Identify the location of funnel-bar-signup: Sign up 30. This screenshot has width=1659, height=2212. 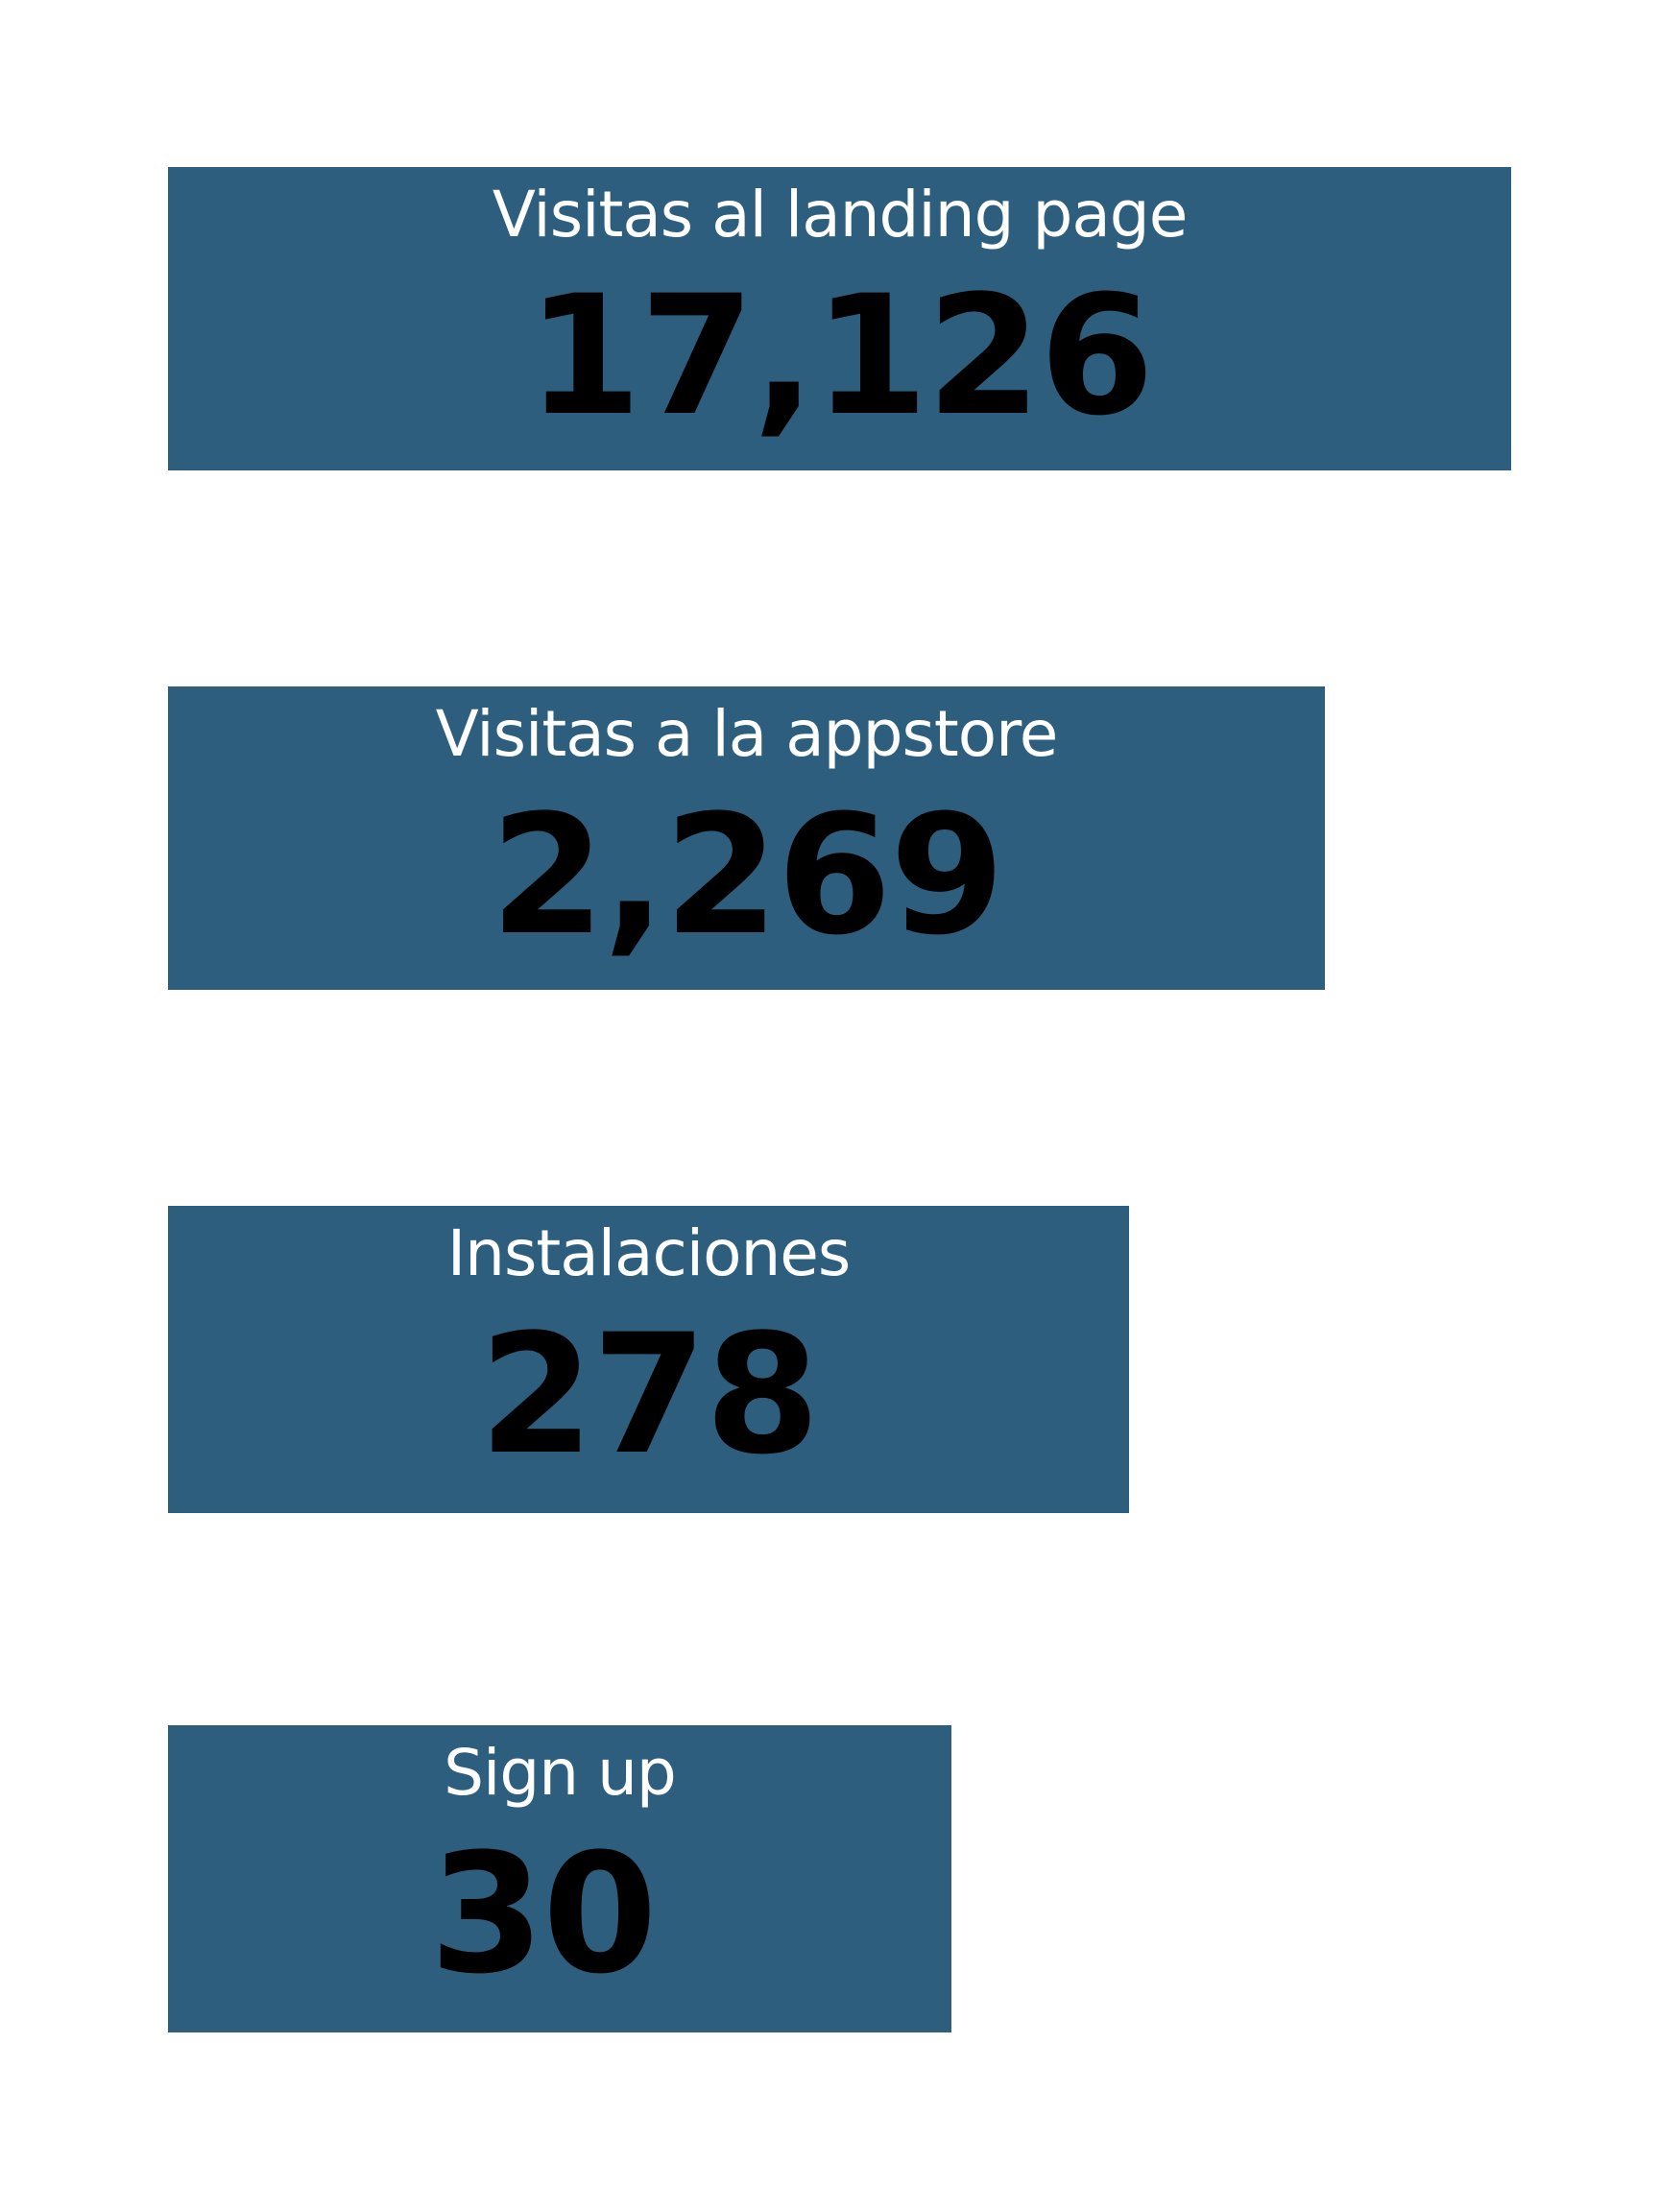
(560, 1879).